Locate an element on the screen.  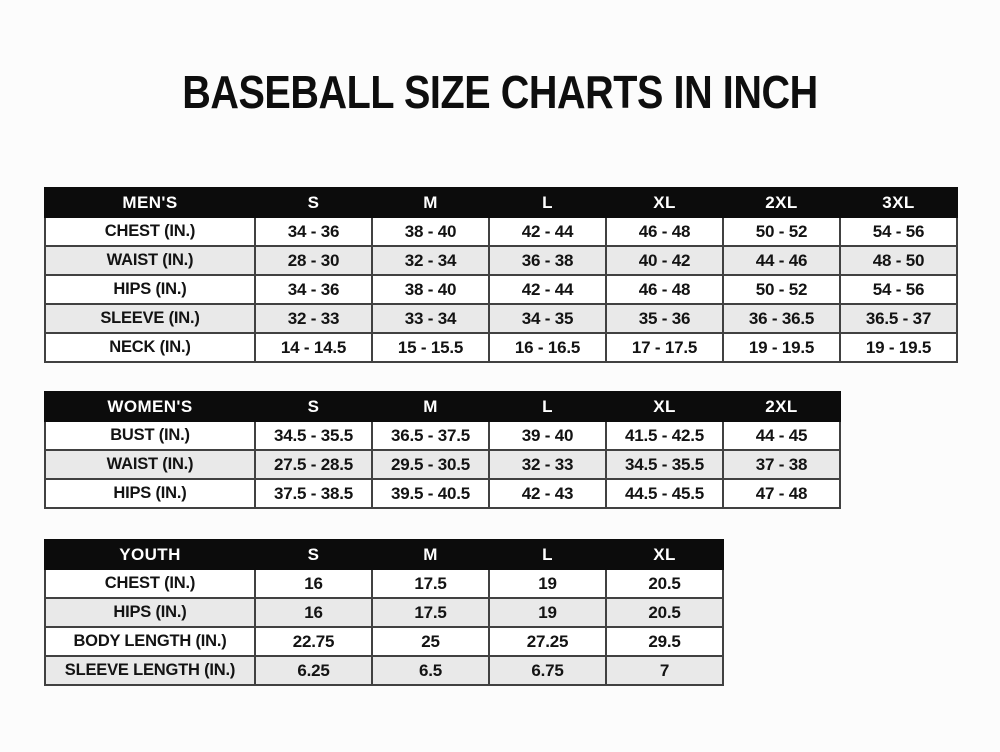
size-value: 27.25 is located at coordinates (547, 641).